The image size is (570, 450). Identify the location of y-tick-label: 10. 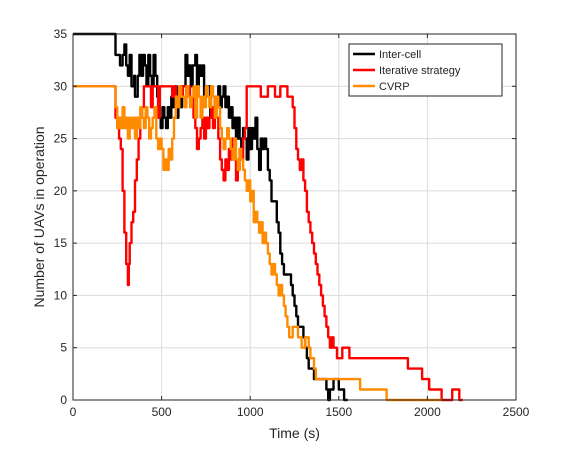
(61, 295).